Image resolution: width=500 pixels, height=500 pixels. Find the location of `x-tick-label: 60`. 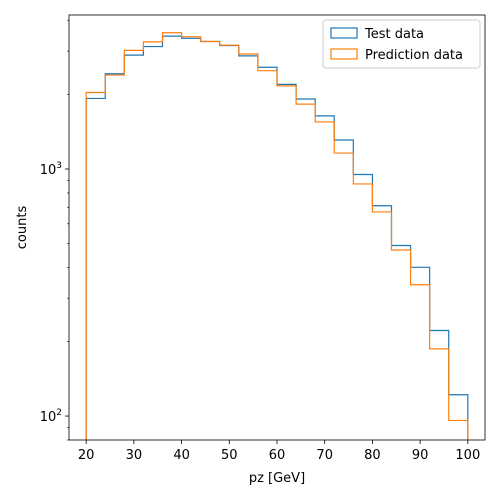

x-tick-label: 60 is located at coordinates (277, 455).